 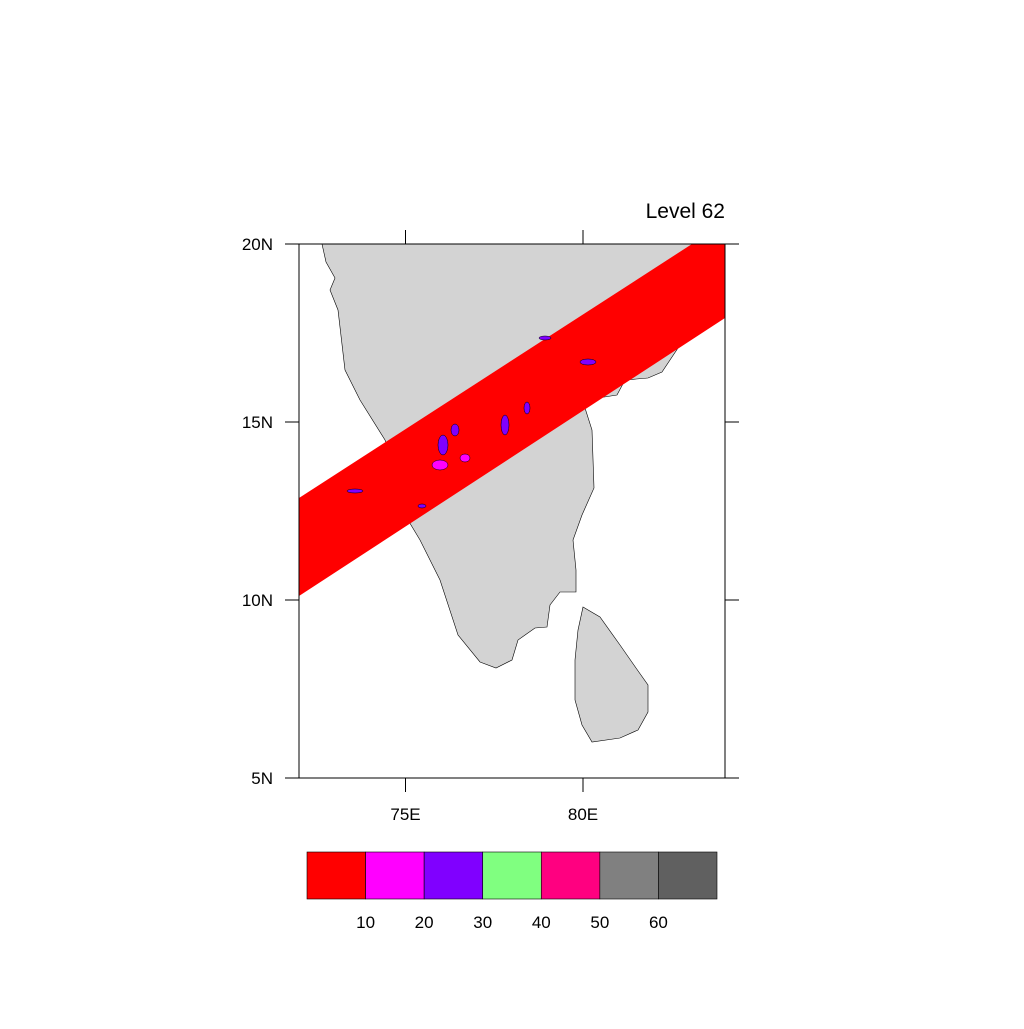 What do you see at coordinates (583, 814) in the screenshot?
I see `lon-label: 80E` at bounding box center [583, 814].